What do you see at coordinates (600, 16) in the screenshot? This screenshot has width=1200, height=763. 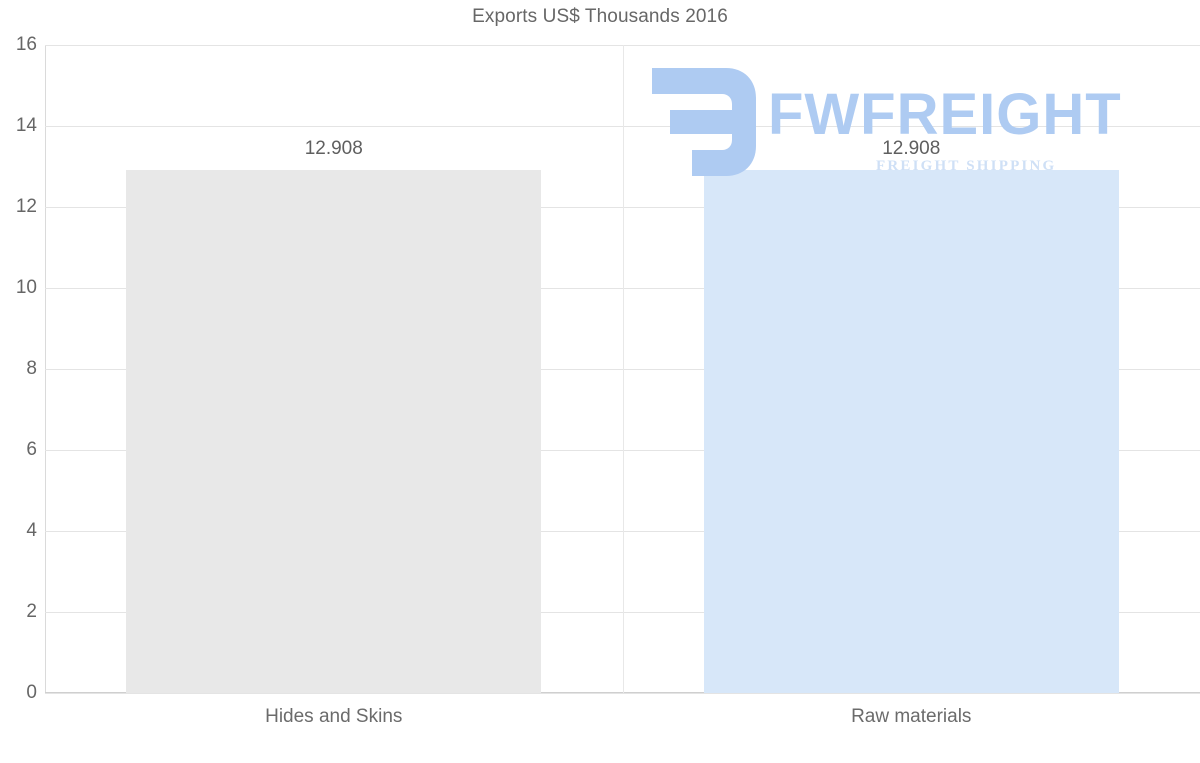 I see `chart-title: Exports US$ Thousands 2016` at bounding box center [600, 16].